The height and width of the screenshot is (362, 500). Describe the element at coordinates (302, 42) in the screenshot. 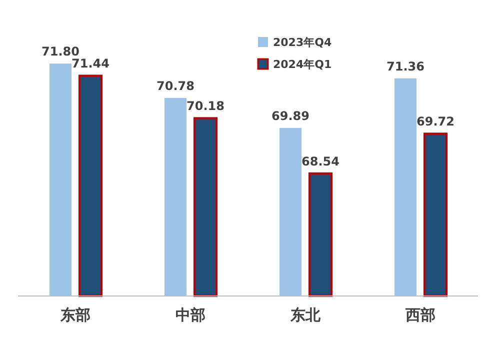

I see `legend-label: 2023年Q4` at that location.